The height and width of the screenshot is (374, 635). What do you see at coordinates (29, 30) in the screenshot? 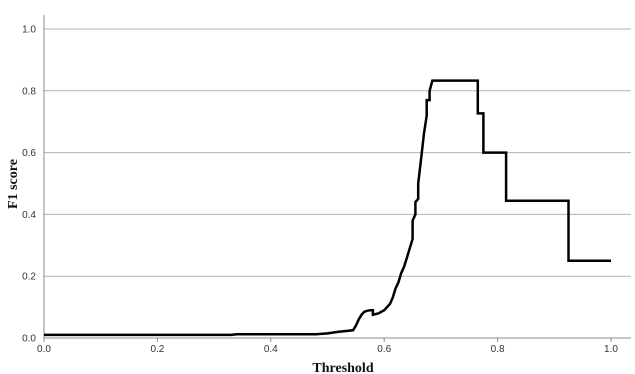
I see `y-tick-label: 1.0` at bounding box center [29, 30].